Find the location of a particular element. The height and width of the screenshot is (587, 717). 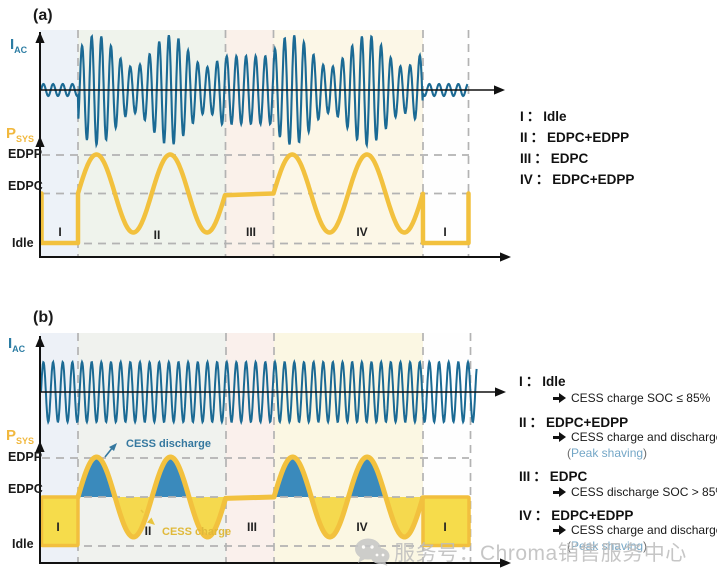

legend-a-numeral-1: I is located at coordinates (522, 116).